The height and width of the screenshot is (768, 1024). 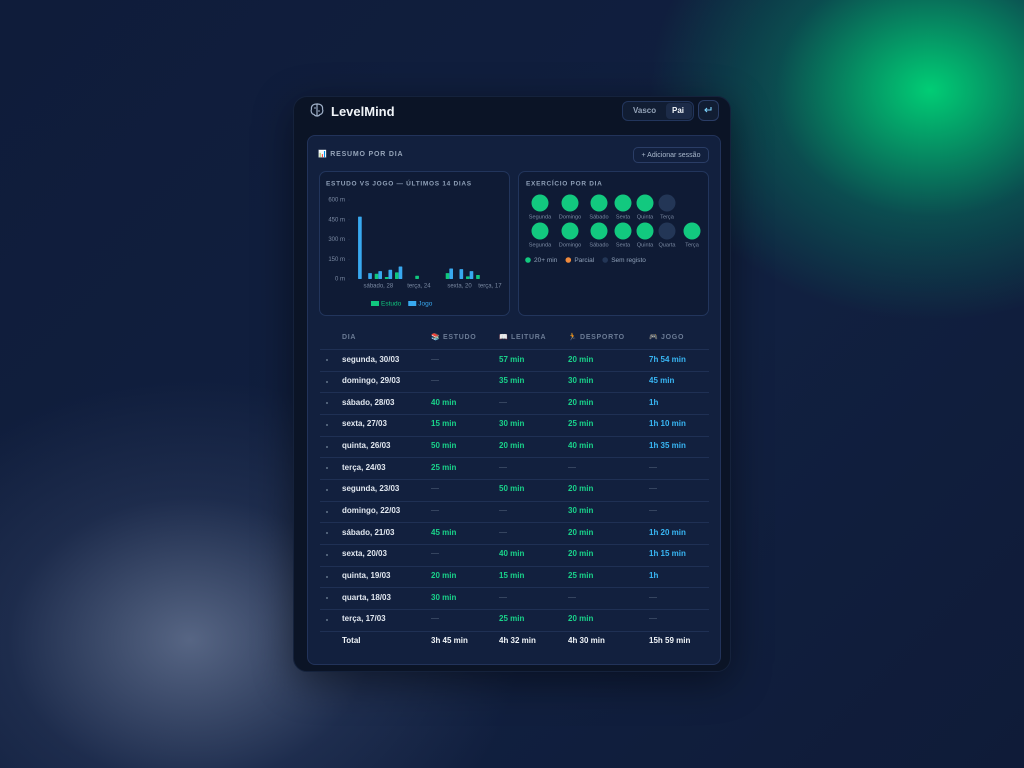 I want to click on row-date: segunda, 30/03, so click(x=371, y=359).